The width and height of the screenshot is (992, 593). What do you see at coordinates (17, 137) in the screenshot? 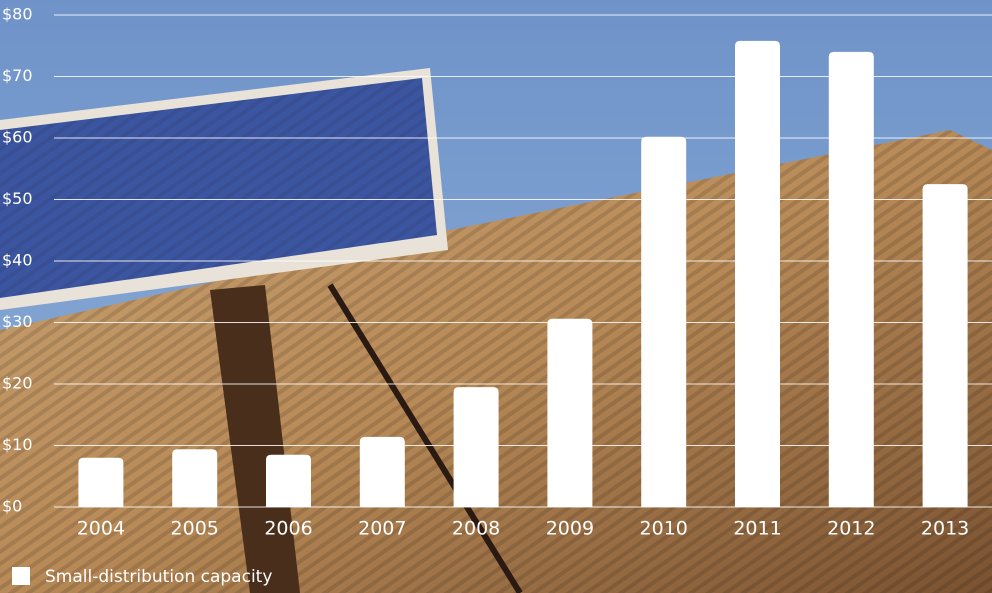
I see `y-tick-label: $60` at bounding box center [17, 137].